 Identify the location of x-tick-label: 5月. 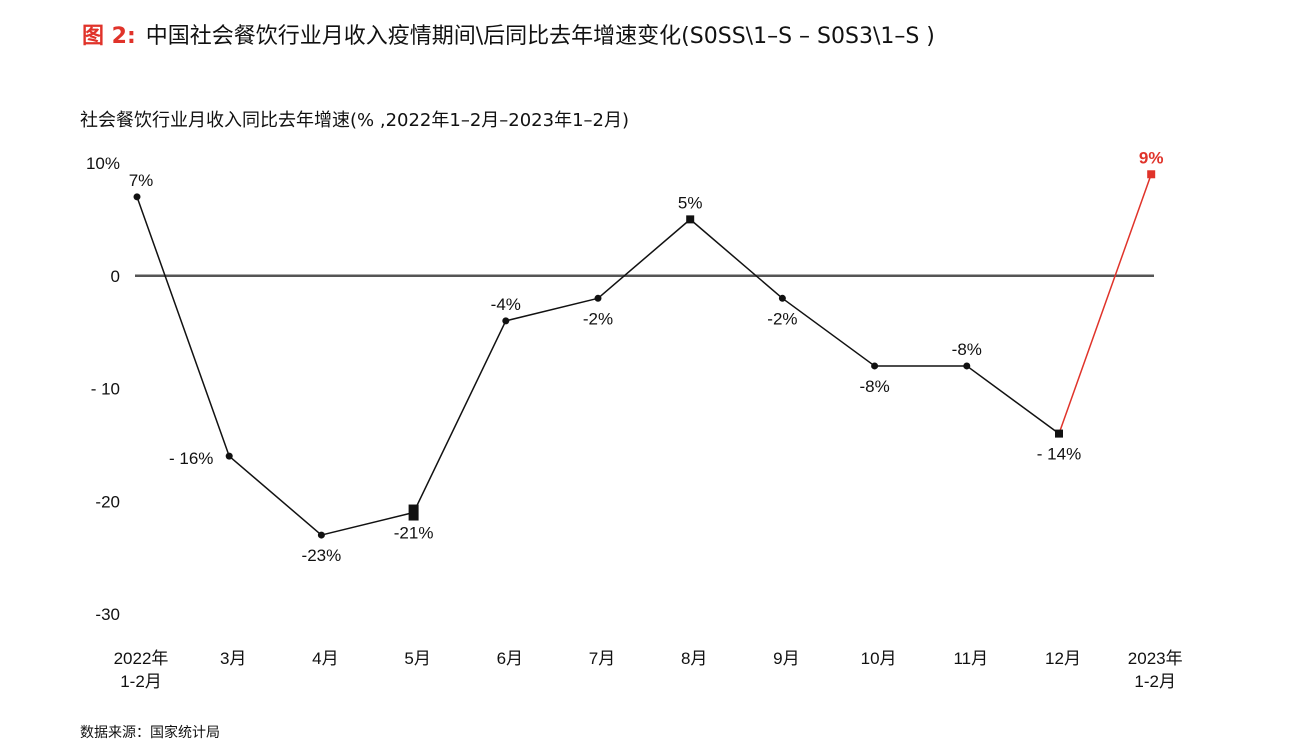
(417, 658).